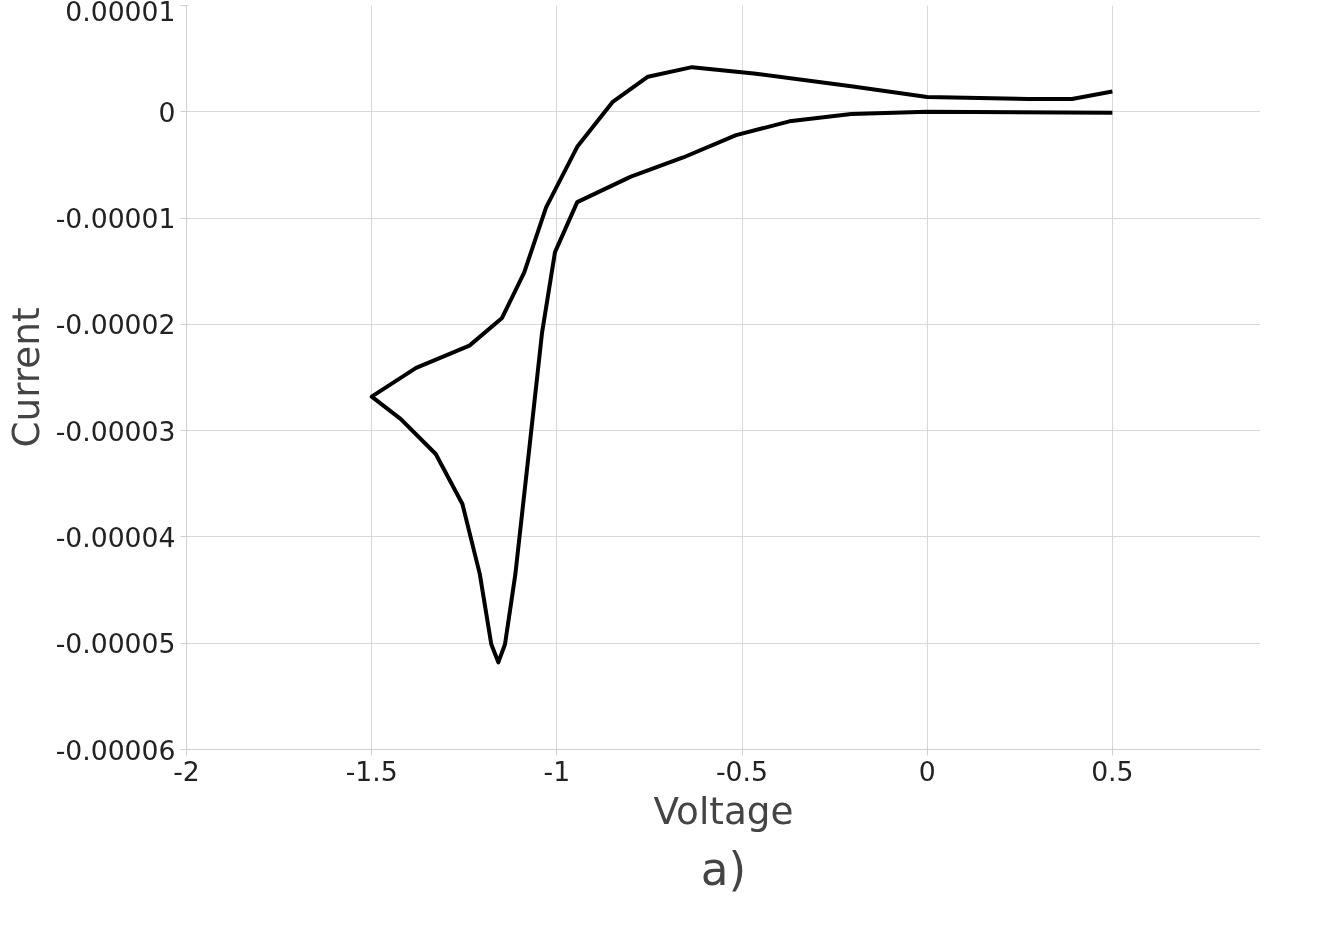 This screenshot has height=936, width=1318. What do you see at coordinates (1112, 771) in the screenshot?
I see `x-tick-label: 0.5` at bounding box center [1112, 771].